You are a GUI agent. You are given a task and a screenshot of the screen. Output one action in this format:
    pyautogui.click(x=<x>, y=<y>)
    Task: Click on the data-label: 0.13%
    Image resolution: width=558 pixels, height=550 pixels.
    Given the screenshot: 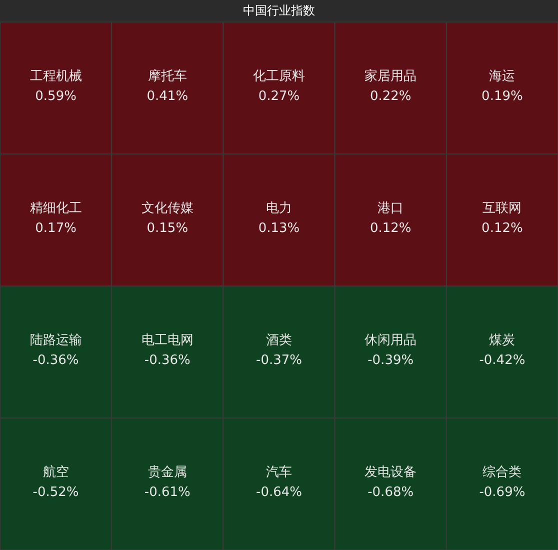 What is the action you would take?
    pyautogui.click(x=279, y=228)
    